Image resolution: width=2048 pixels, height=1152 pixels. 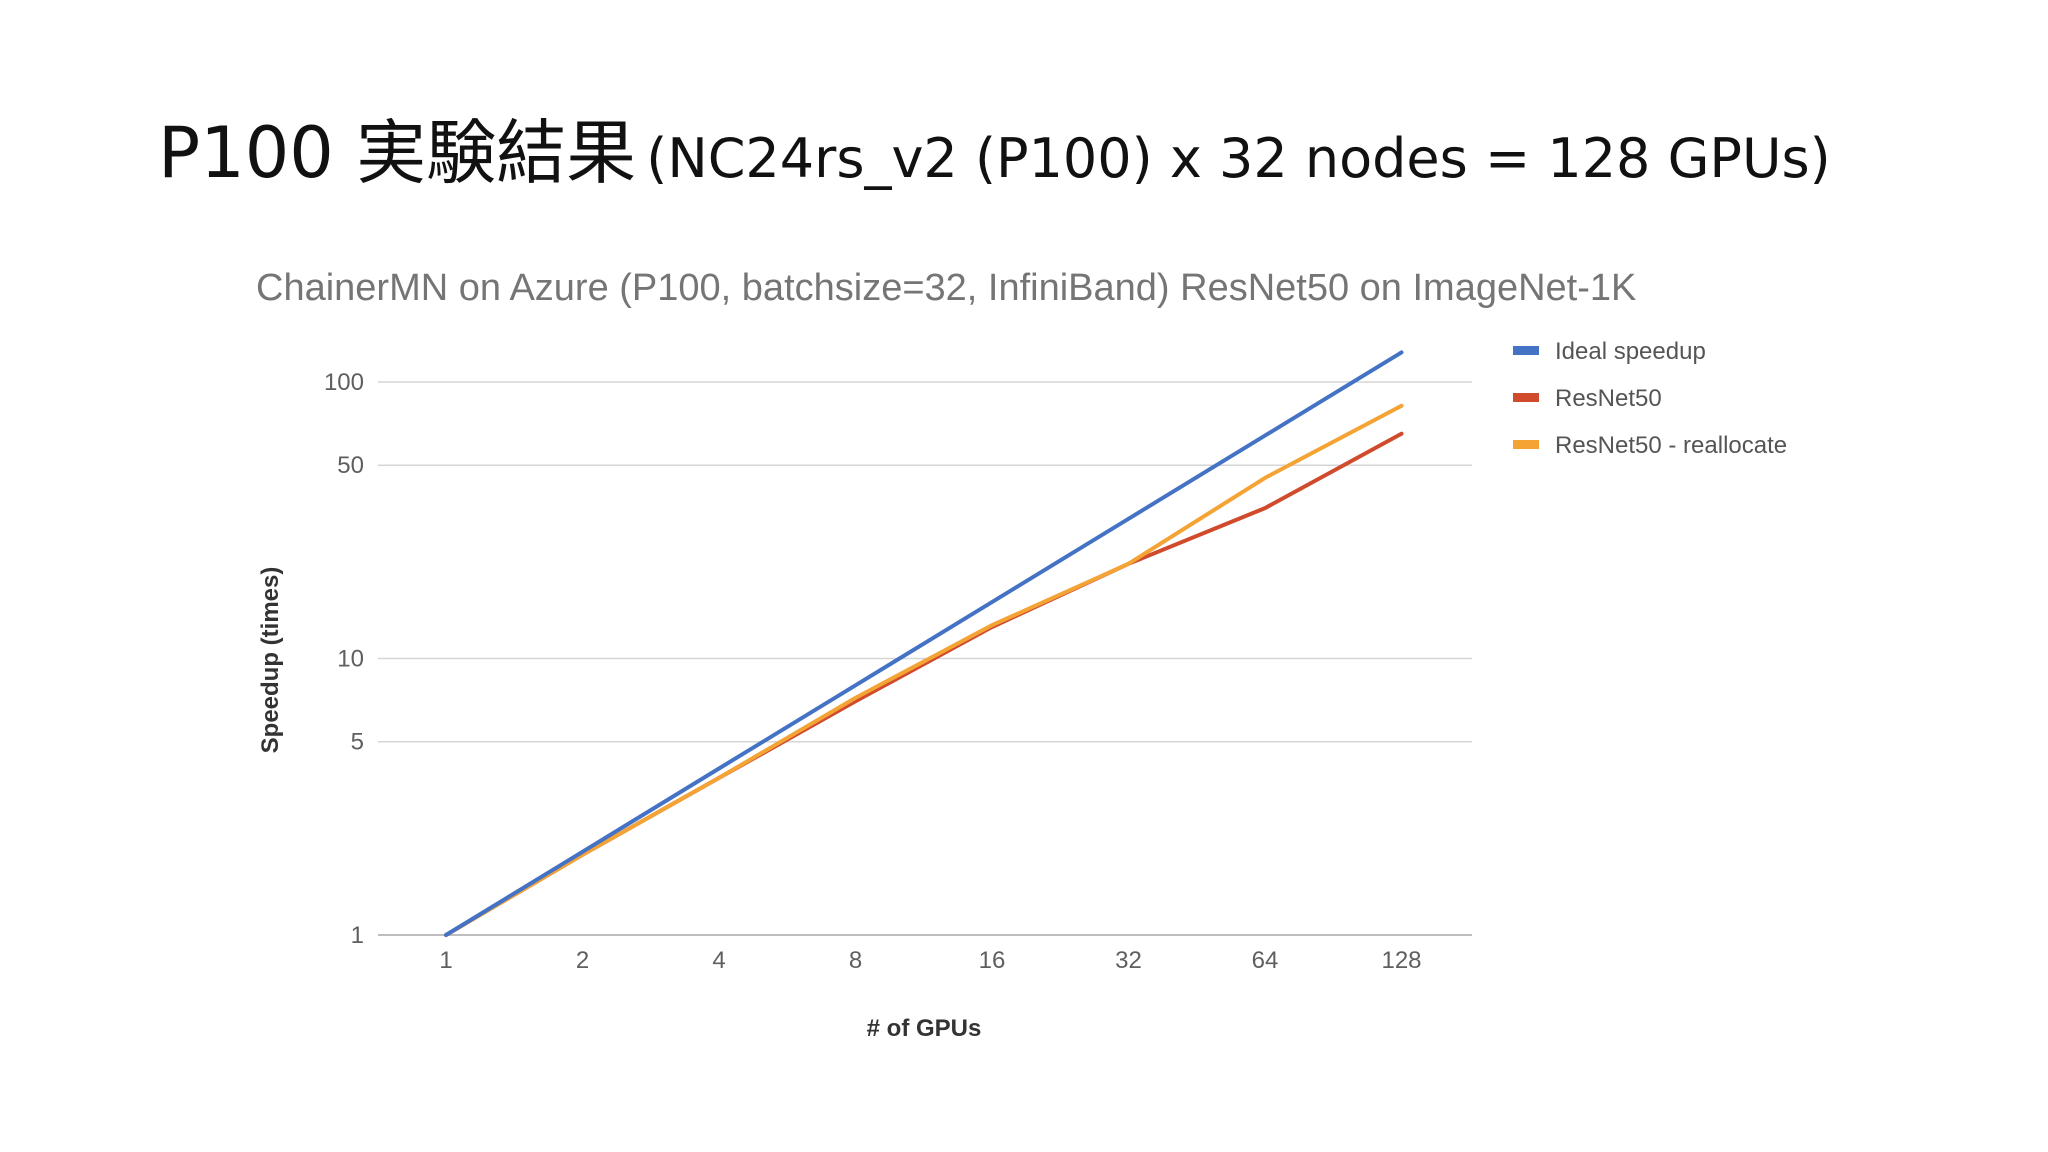 What do you see at coordinates (344, 382) in the screenshot?
I see `y-tick-label-100: 100` at bounding box center [344, 382].